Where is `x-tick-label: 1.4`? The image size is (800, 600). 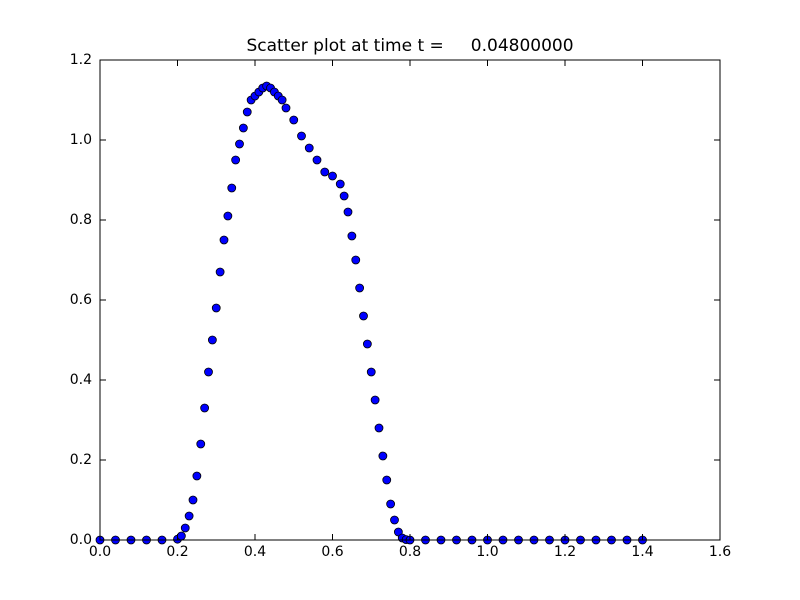
x-tick-label: 1.4 is located at coordinates (642, 552).